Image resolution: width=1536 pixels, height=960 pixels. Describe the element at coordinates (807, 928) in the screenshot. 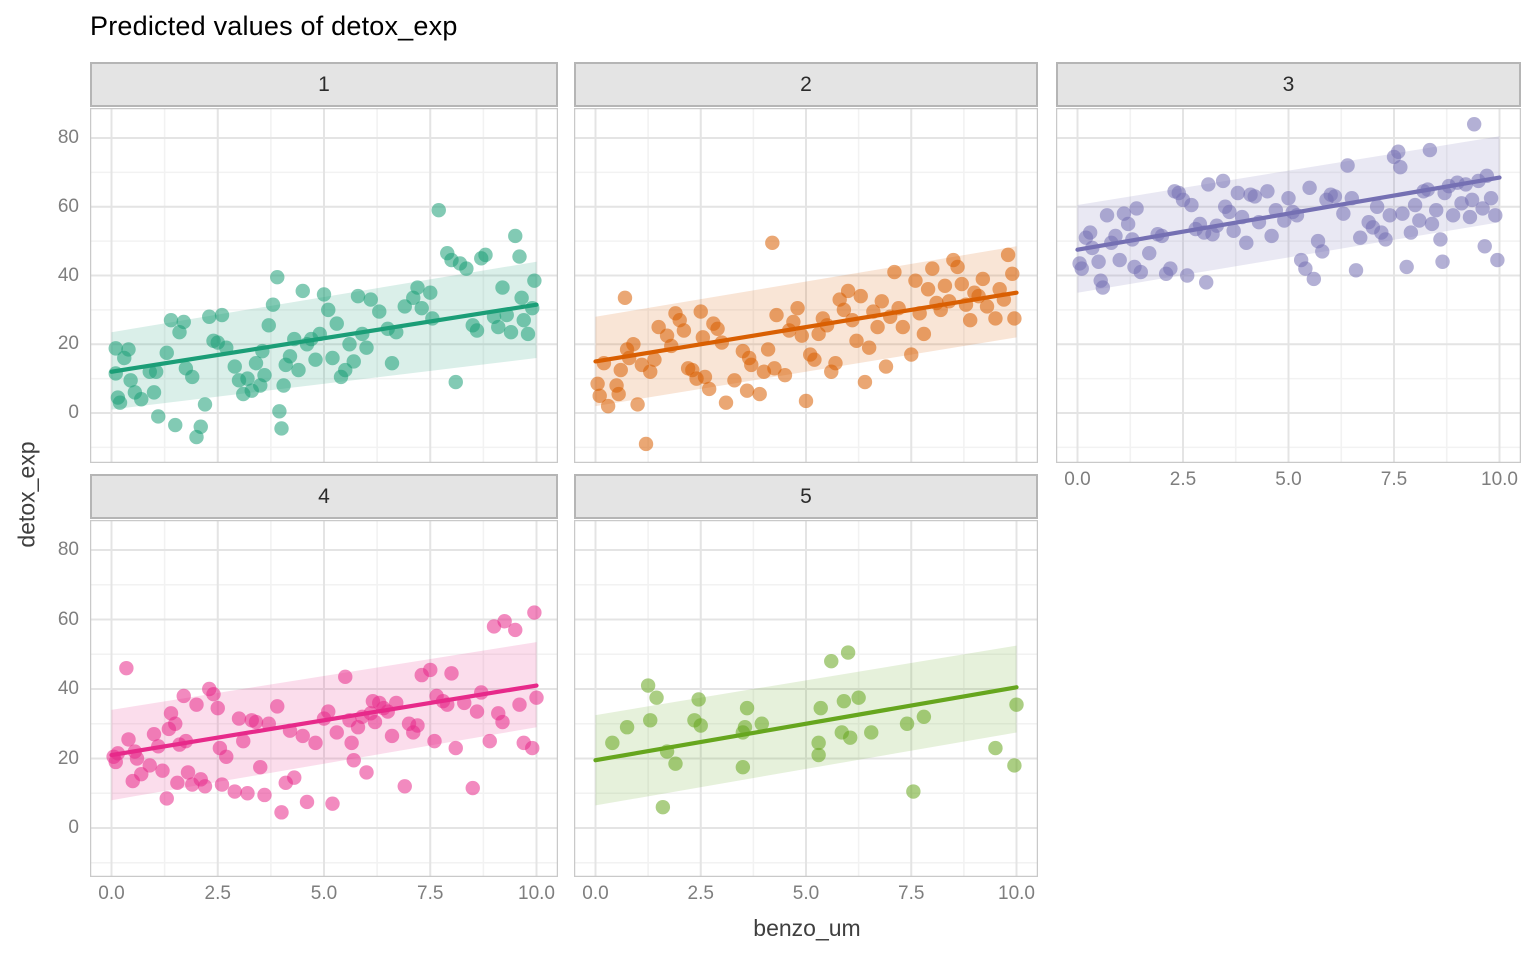

I see `x-axis-title: benzo_um` at that location.